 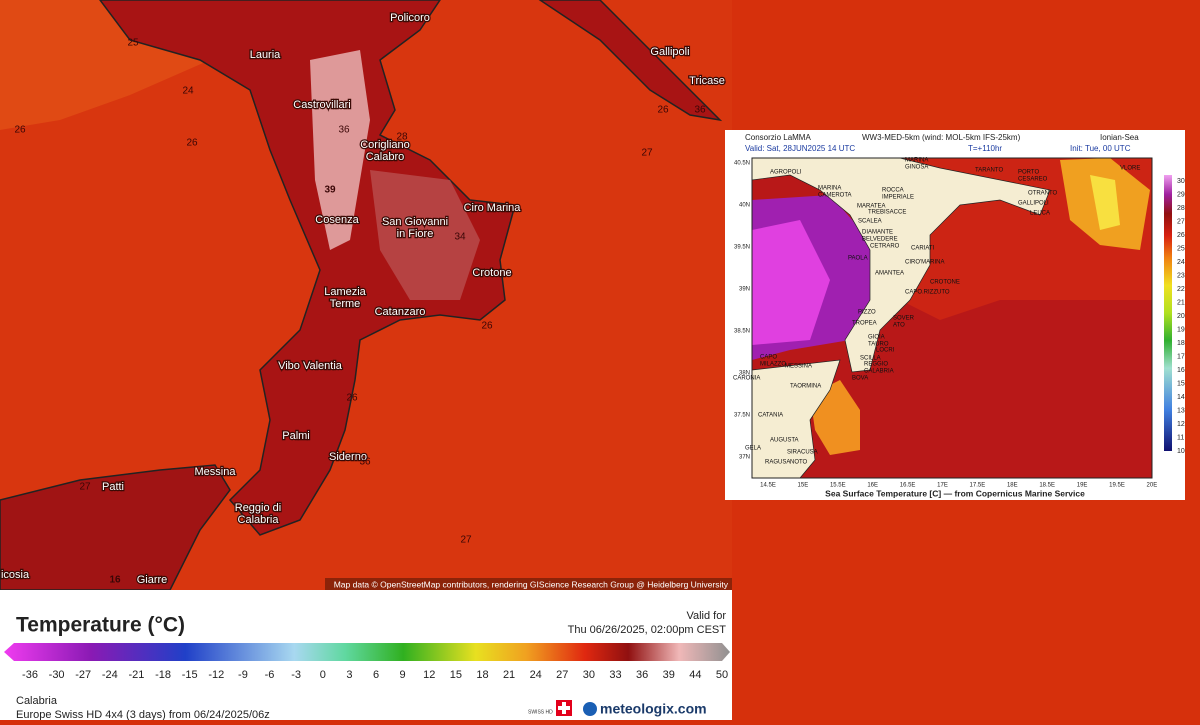 What do you see at coordinates (110, 675) in the screenshot?
I see `scale-label: -24` at bounding box center [110, 675].